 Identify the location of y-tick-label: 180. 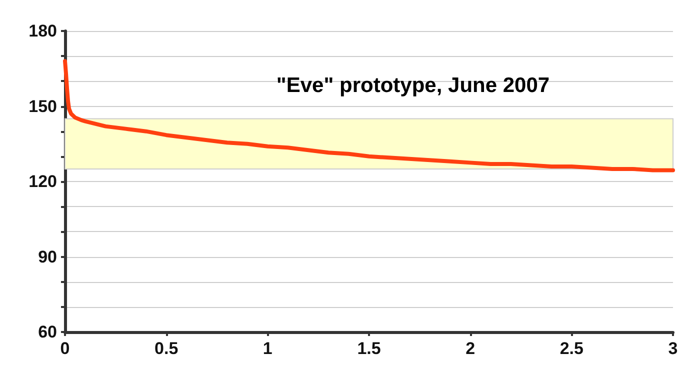
(42, 31).